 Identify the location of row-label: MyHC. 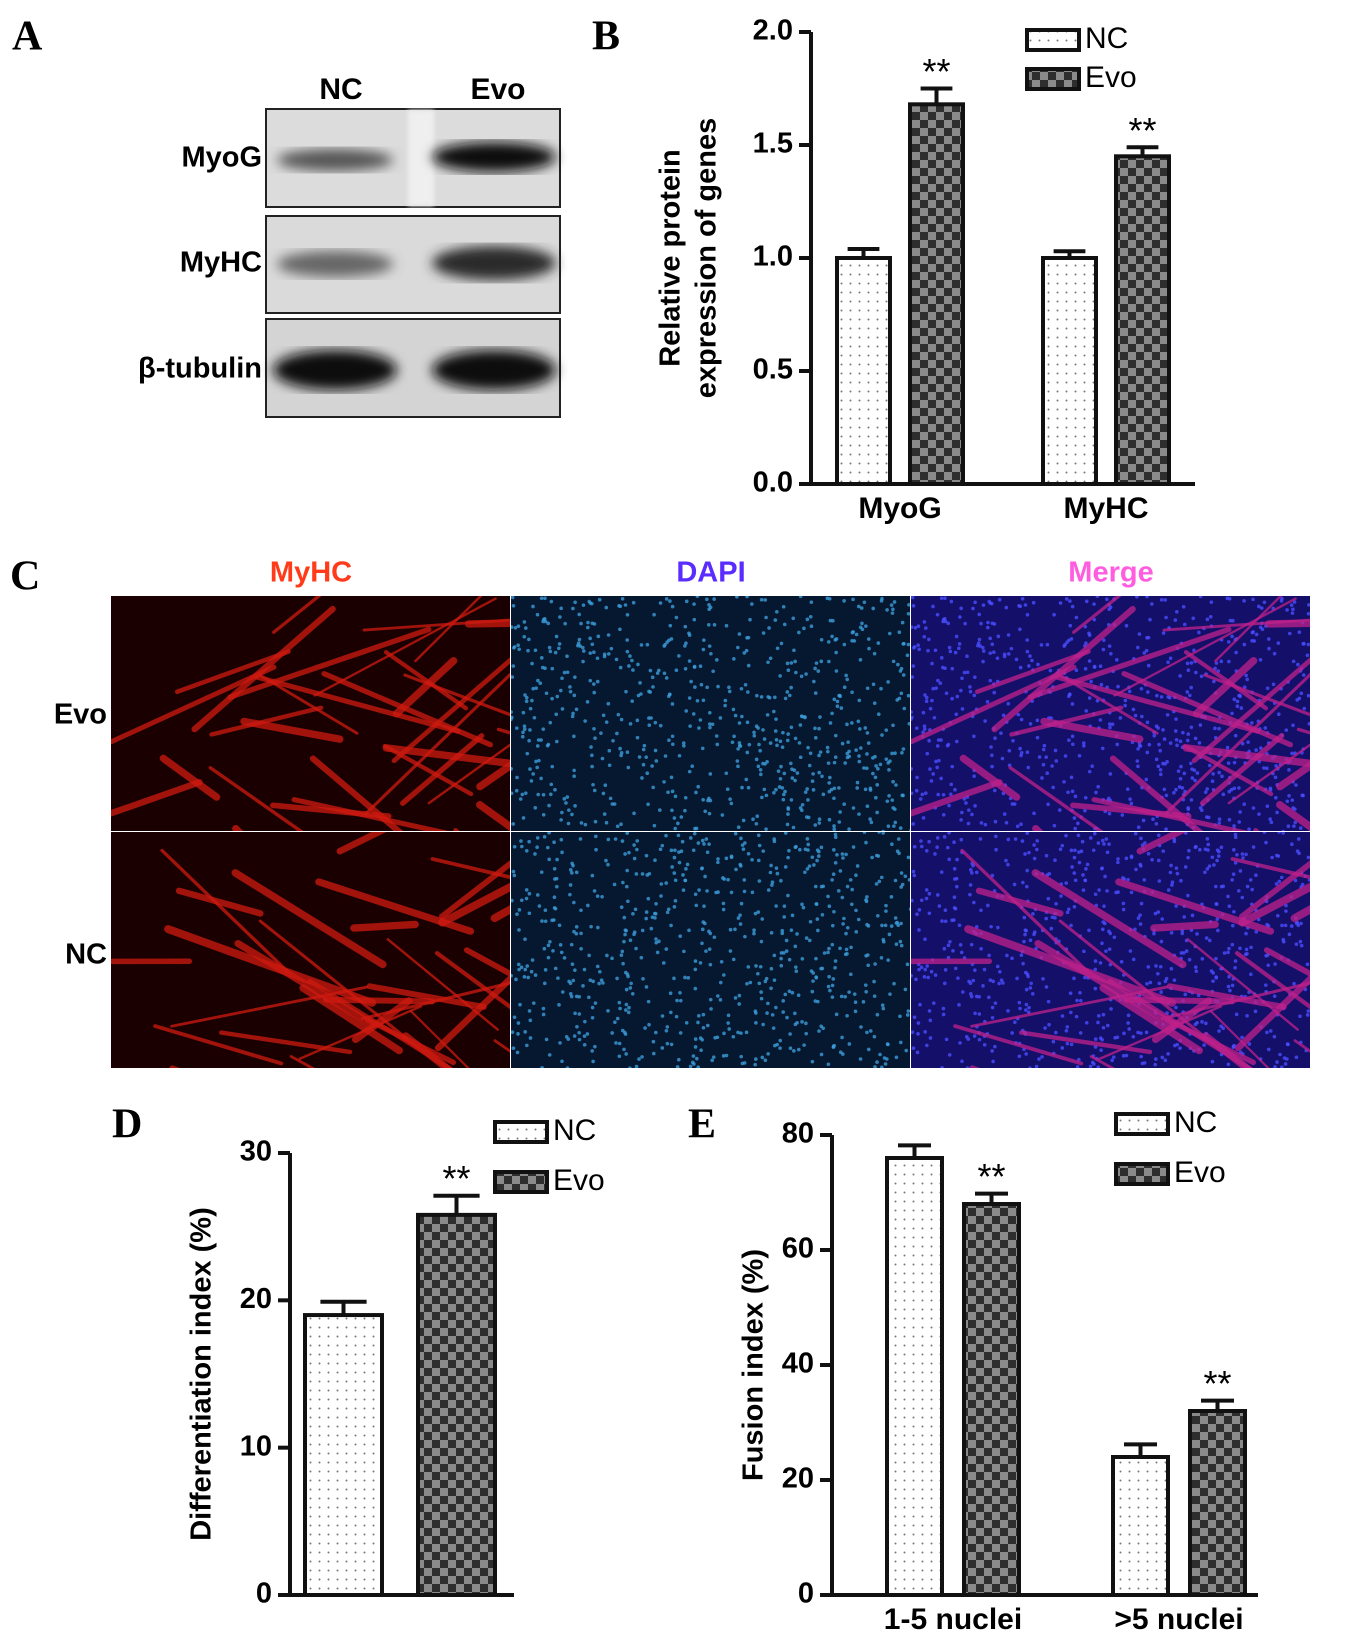
(221, 263).